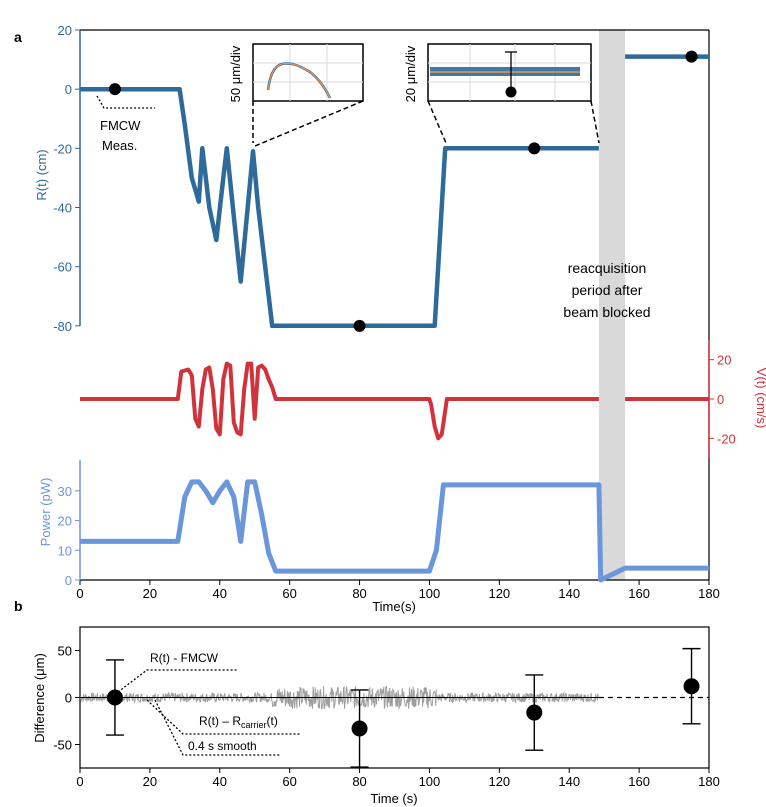 This screenshot has width=766, height=807. What do you see at coordinates (398, 590) in the screenshot?
I see `panel-a-x-ticks: 0 20 40 60 80 100 120 140 160 180` at bounding box center [398, 590].